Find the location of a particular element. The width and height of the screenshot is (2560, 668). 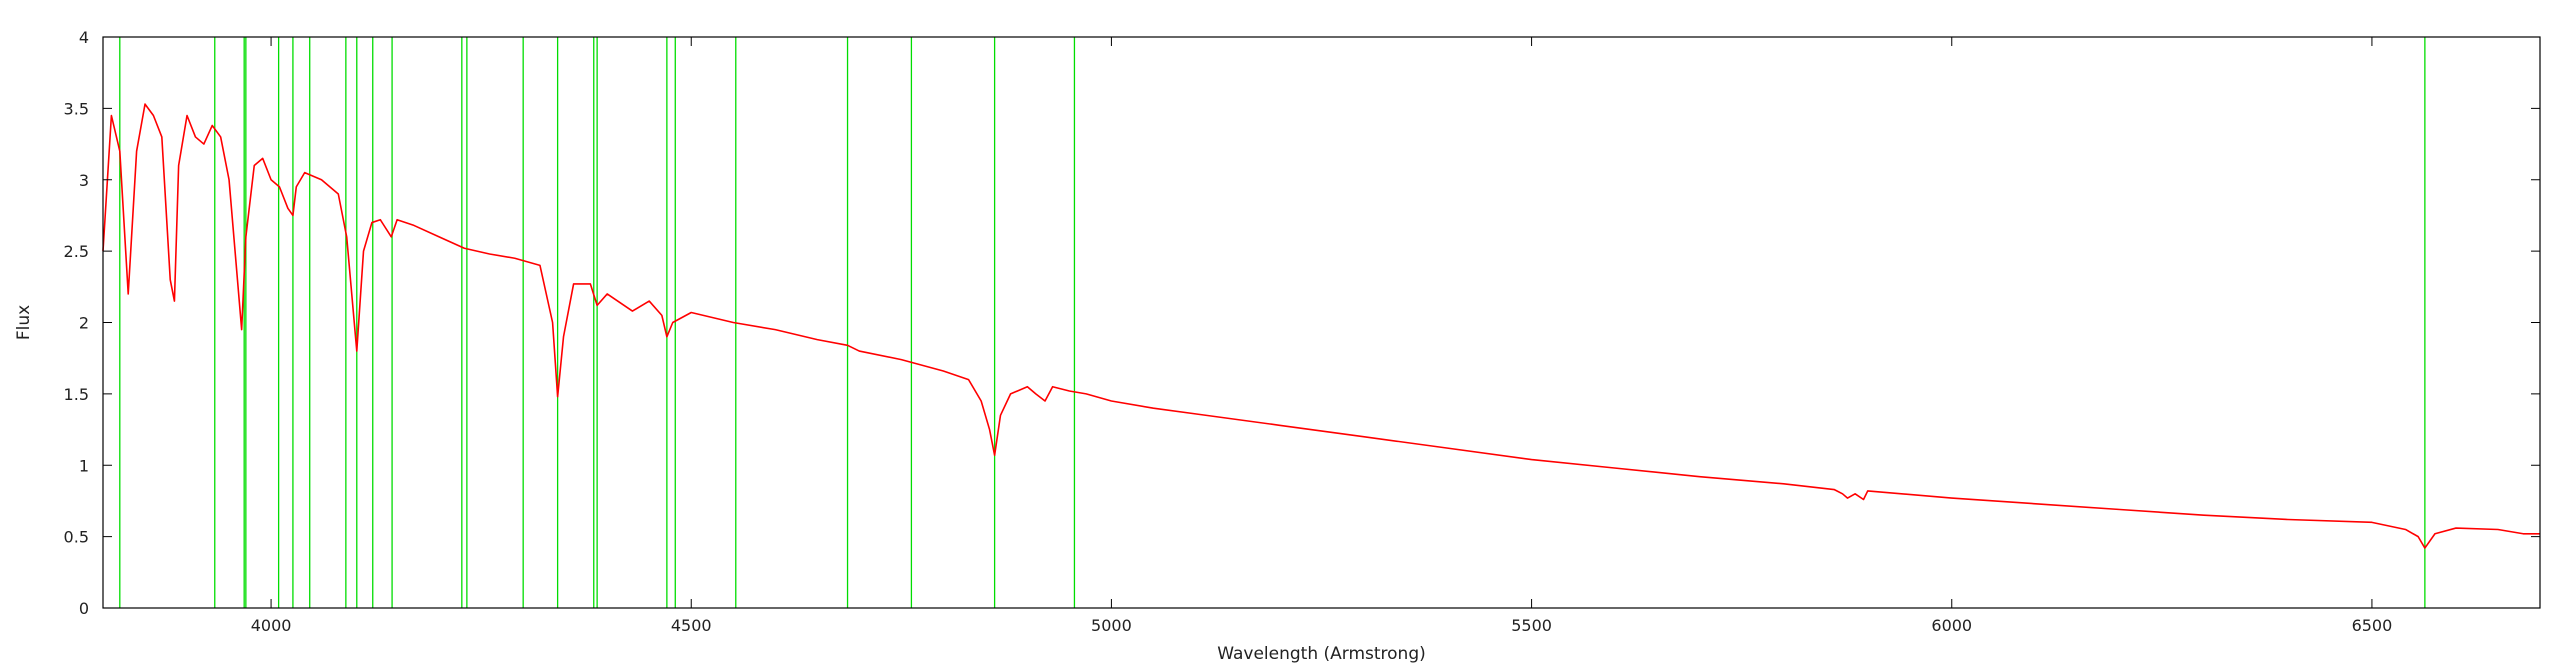

y-tick-label: 3.5 is located at coordinates (76, 108).